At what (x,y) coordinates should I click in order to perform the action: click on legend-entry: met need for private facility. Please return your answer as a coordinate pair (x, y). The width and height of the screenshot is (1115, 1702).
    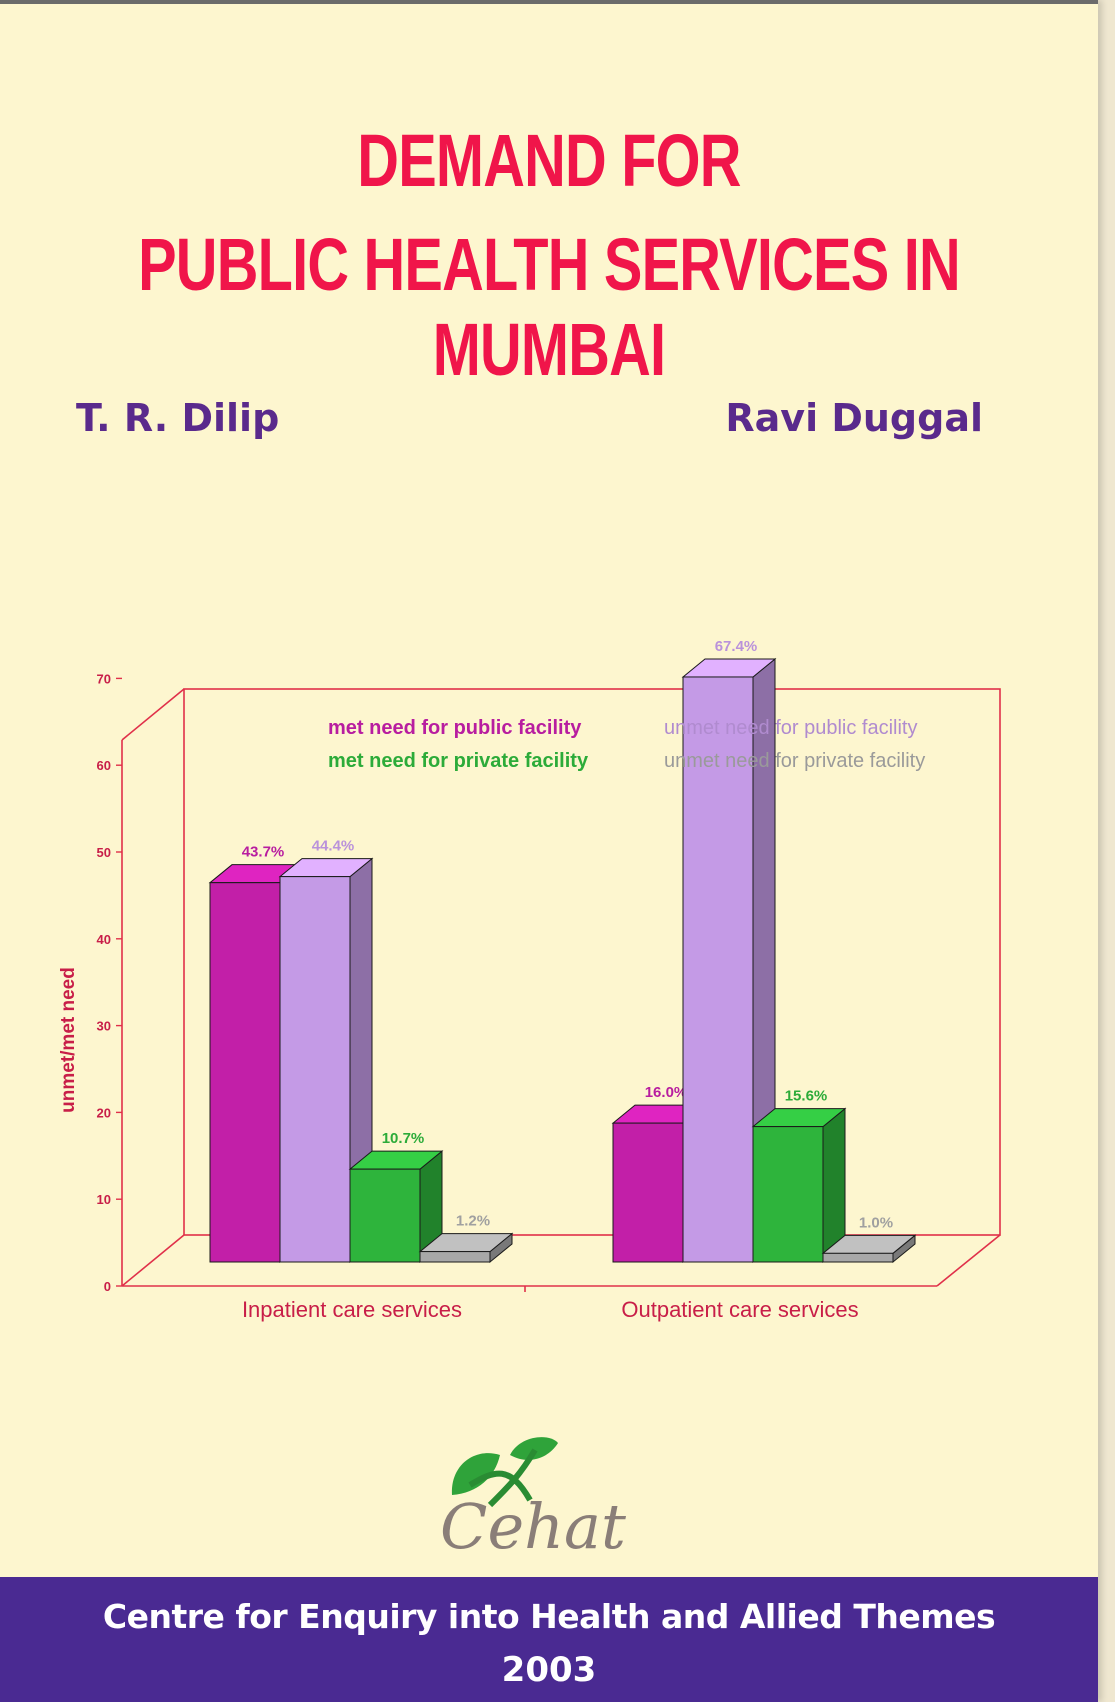
    Looking at the image, I should click on (458, 761).